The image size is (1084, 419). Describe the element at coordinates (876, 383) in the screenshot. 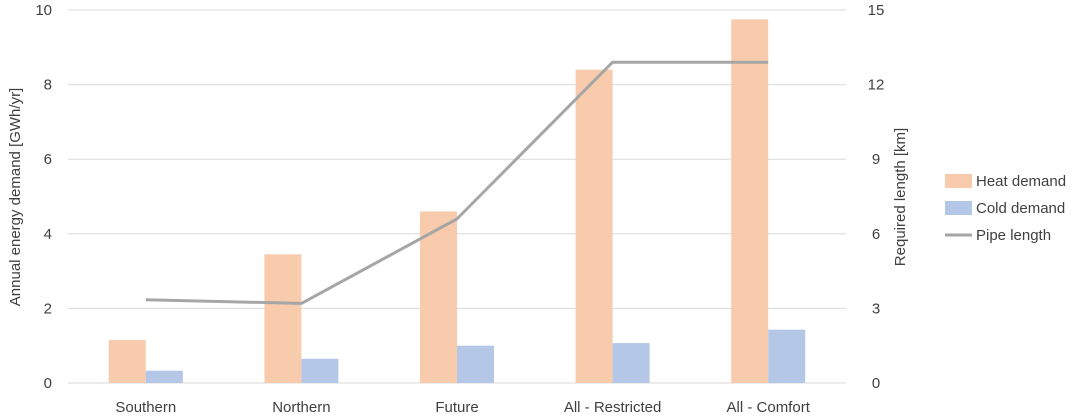

I see `y2-tick-label: 0` at that location.